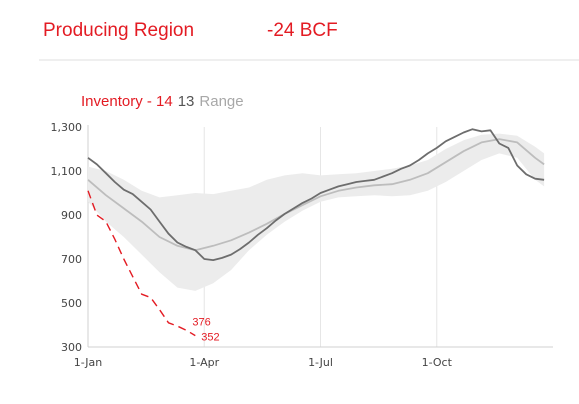 The image size is (579, 404). Describe the element at coordinates (71, 259) in the screenshot. I see `y-tick-label-700: 700` at that location.